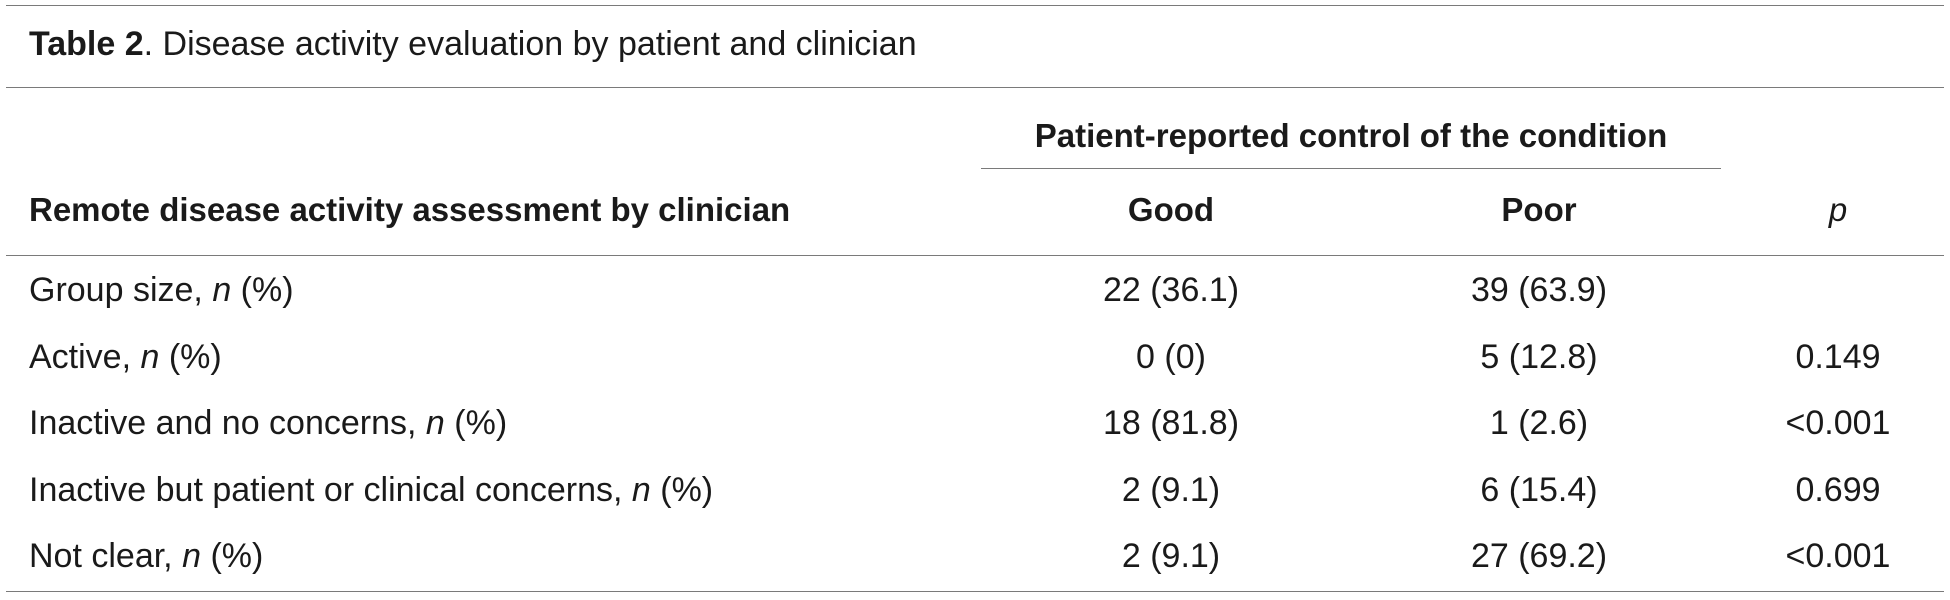 This screenshot has width=1950, height=600. Describe the element at coordinates (1838, 490) in the screenshot. I see `p-value: 0.699` at that location.